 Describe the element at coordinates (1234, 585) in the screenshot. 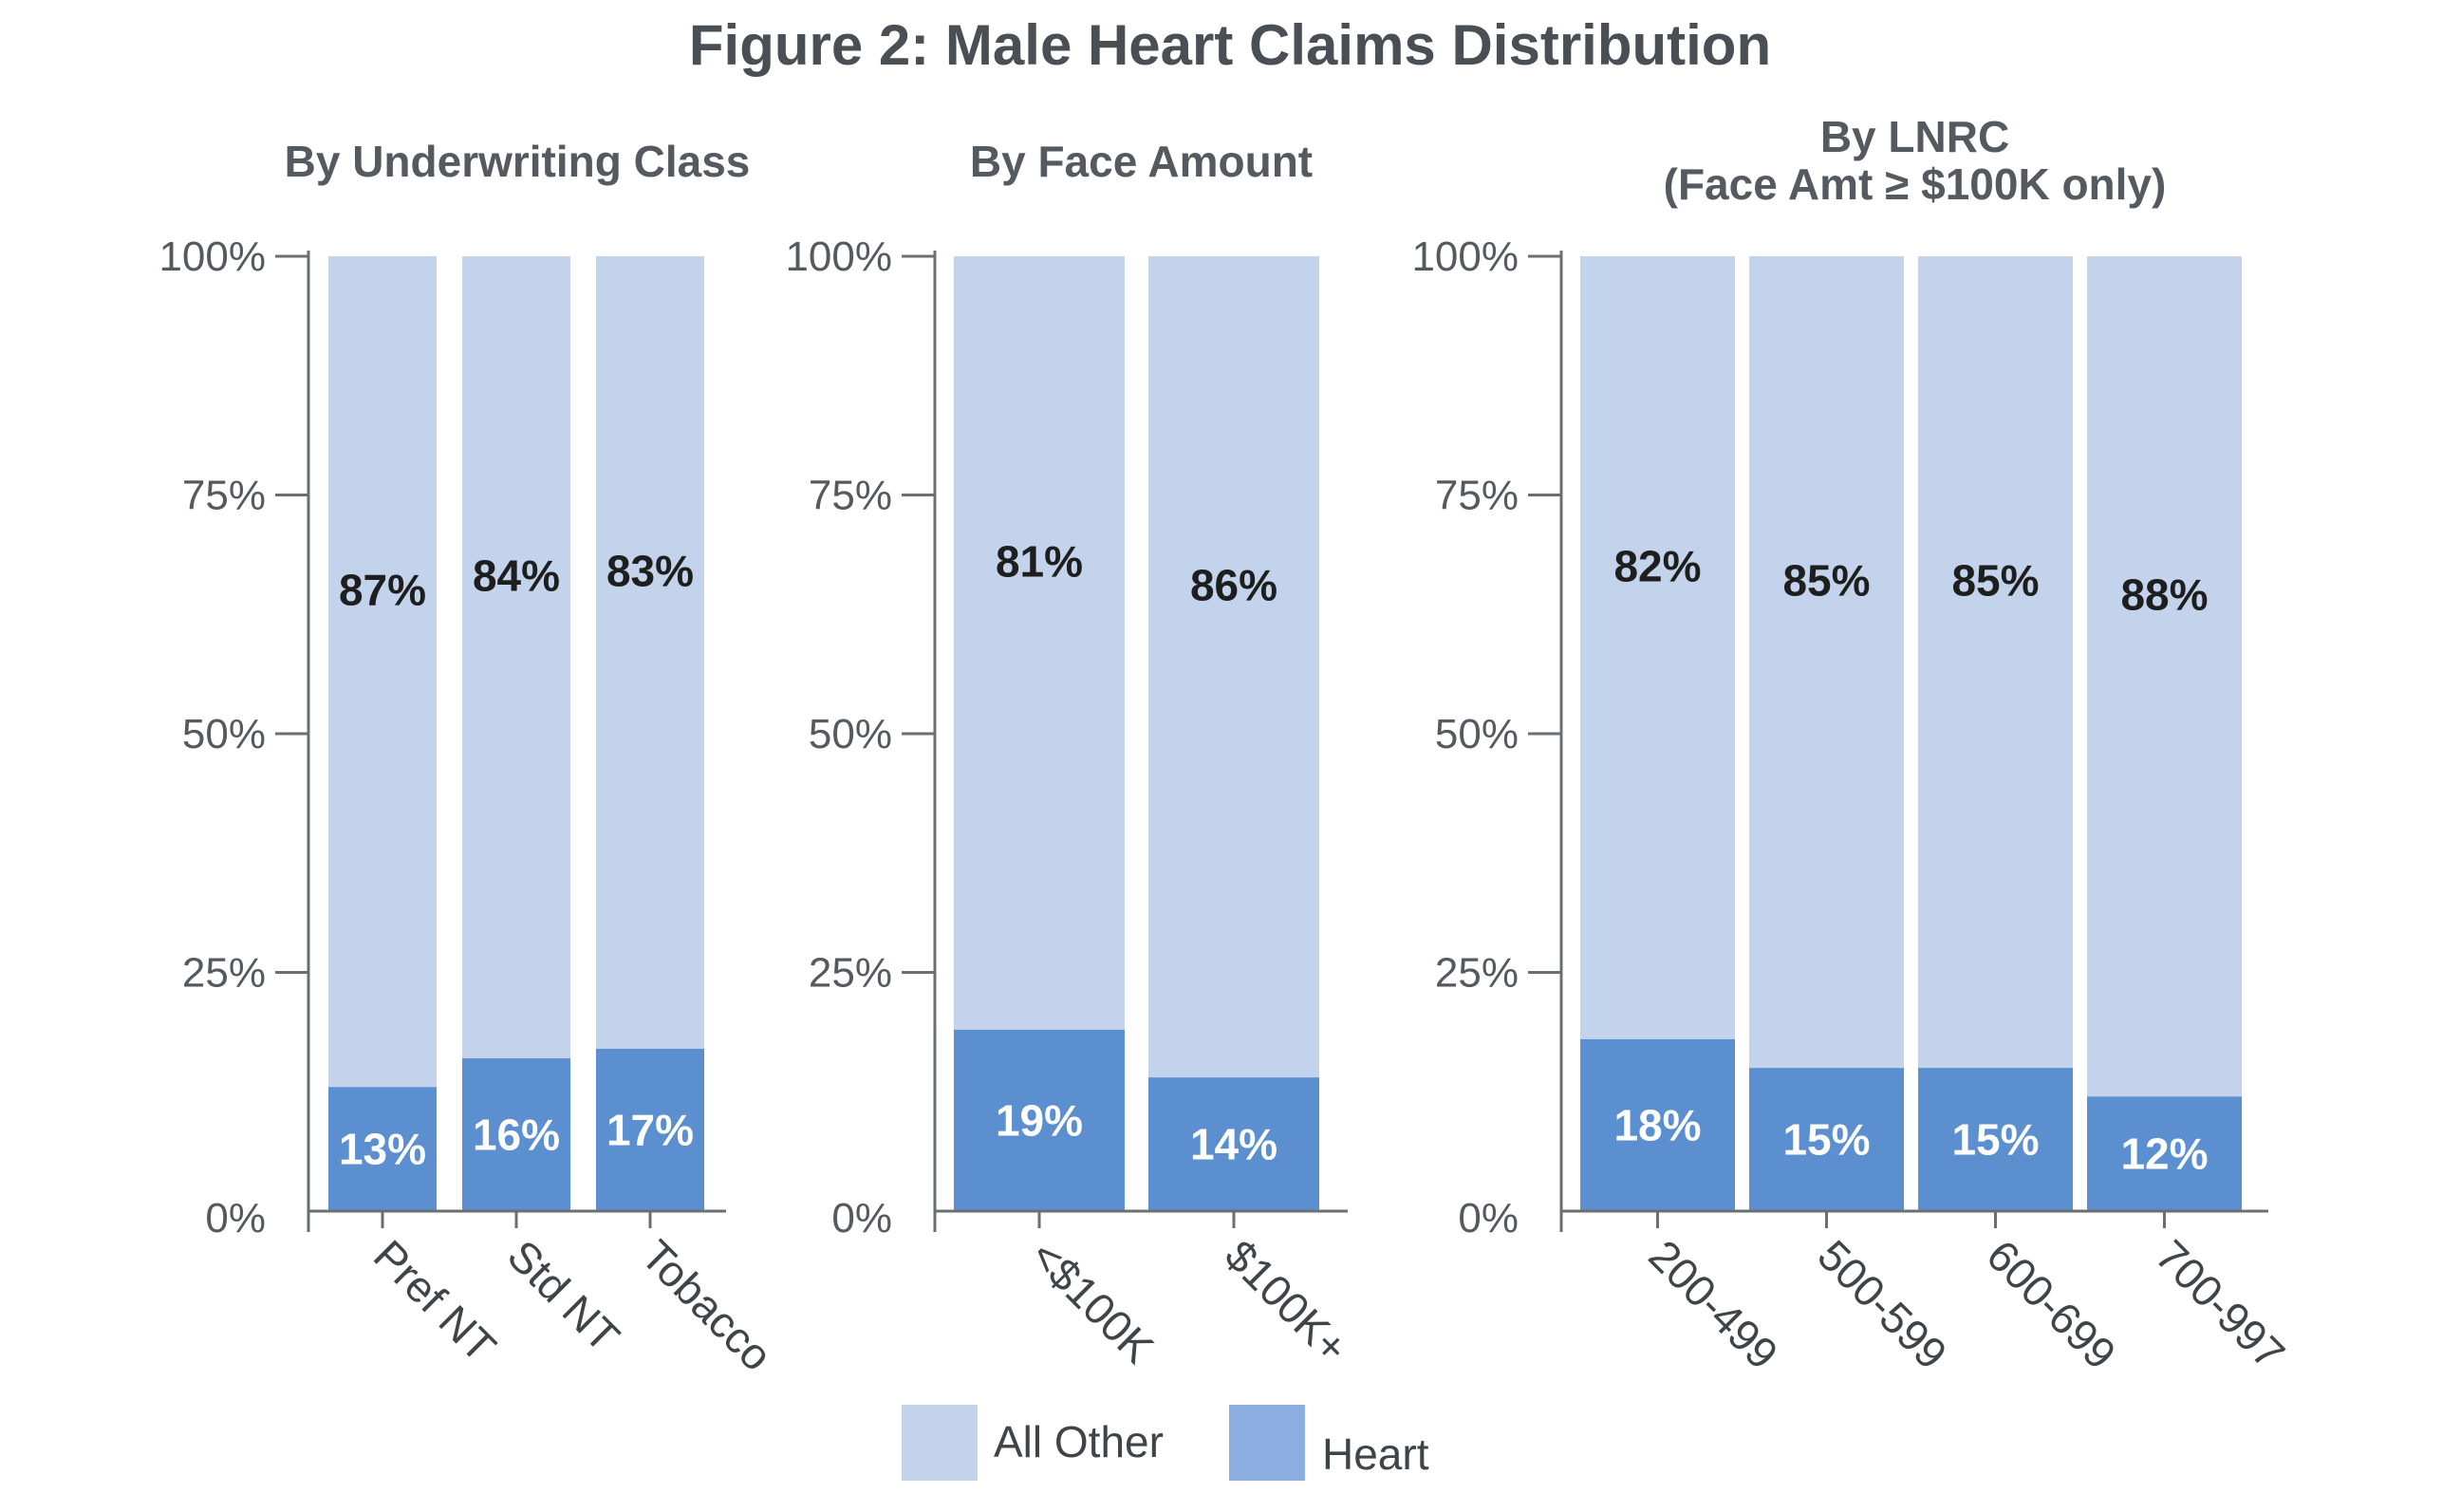

I see `data-label-all-other-100k: 86%` at that location.